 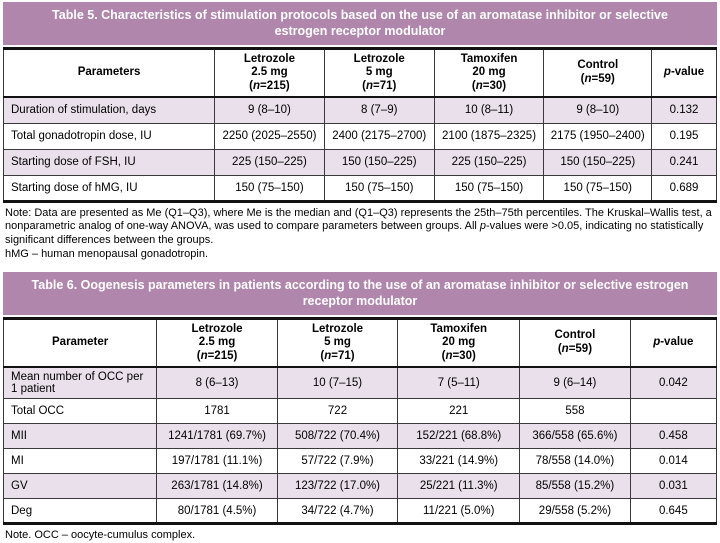 I want to click on table6-notes: Note. OCC – oocyte-cumulus complex., so click(x=360, y=536).